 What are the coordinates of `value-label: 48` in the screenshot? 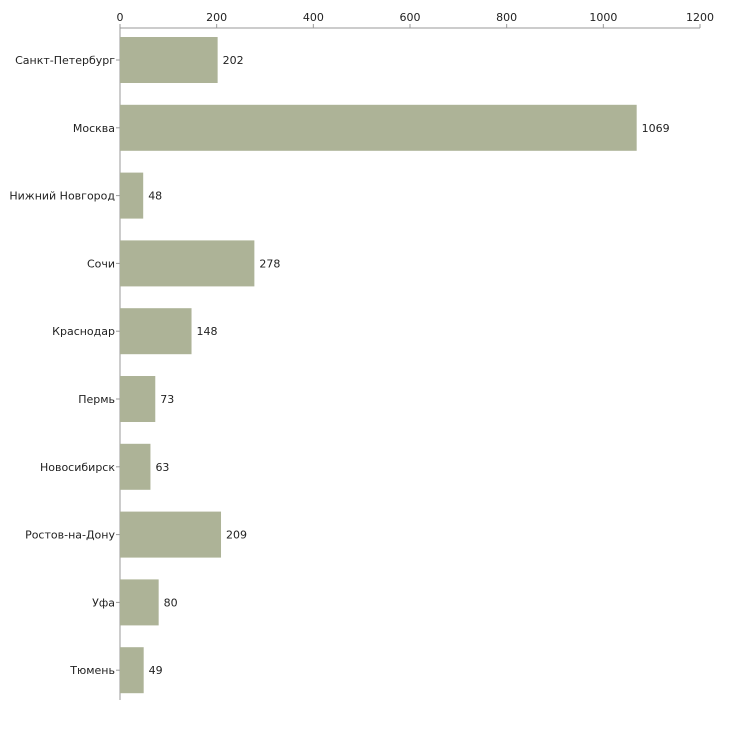 It's located at (155, 196).